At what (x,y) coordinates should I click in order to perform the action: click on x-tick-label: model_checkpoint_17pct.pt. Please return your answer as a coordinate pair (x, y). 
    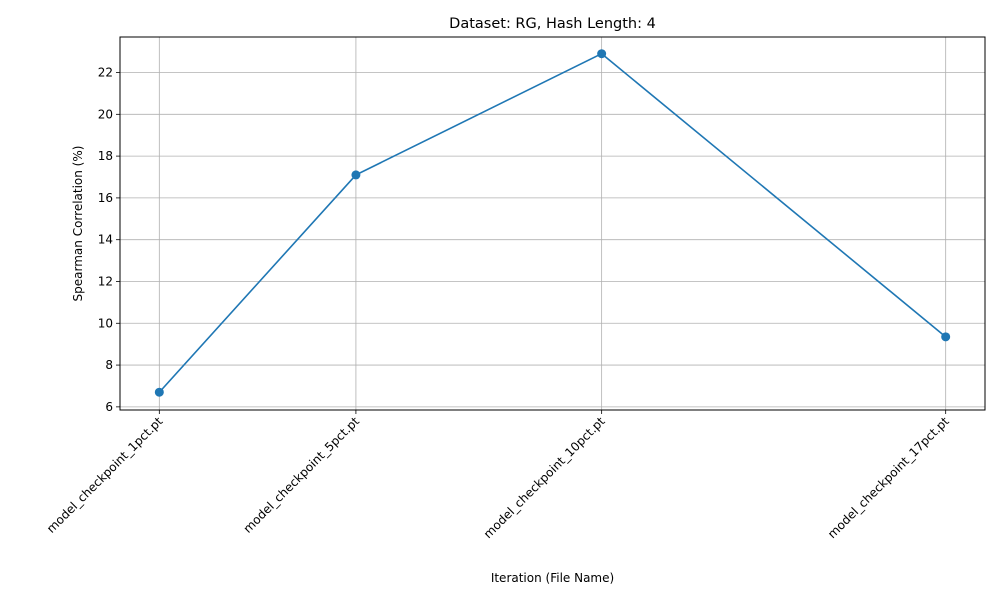
    Looking at the image, I should click on (888, 477).